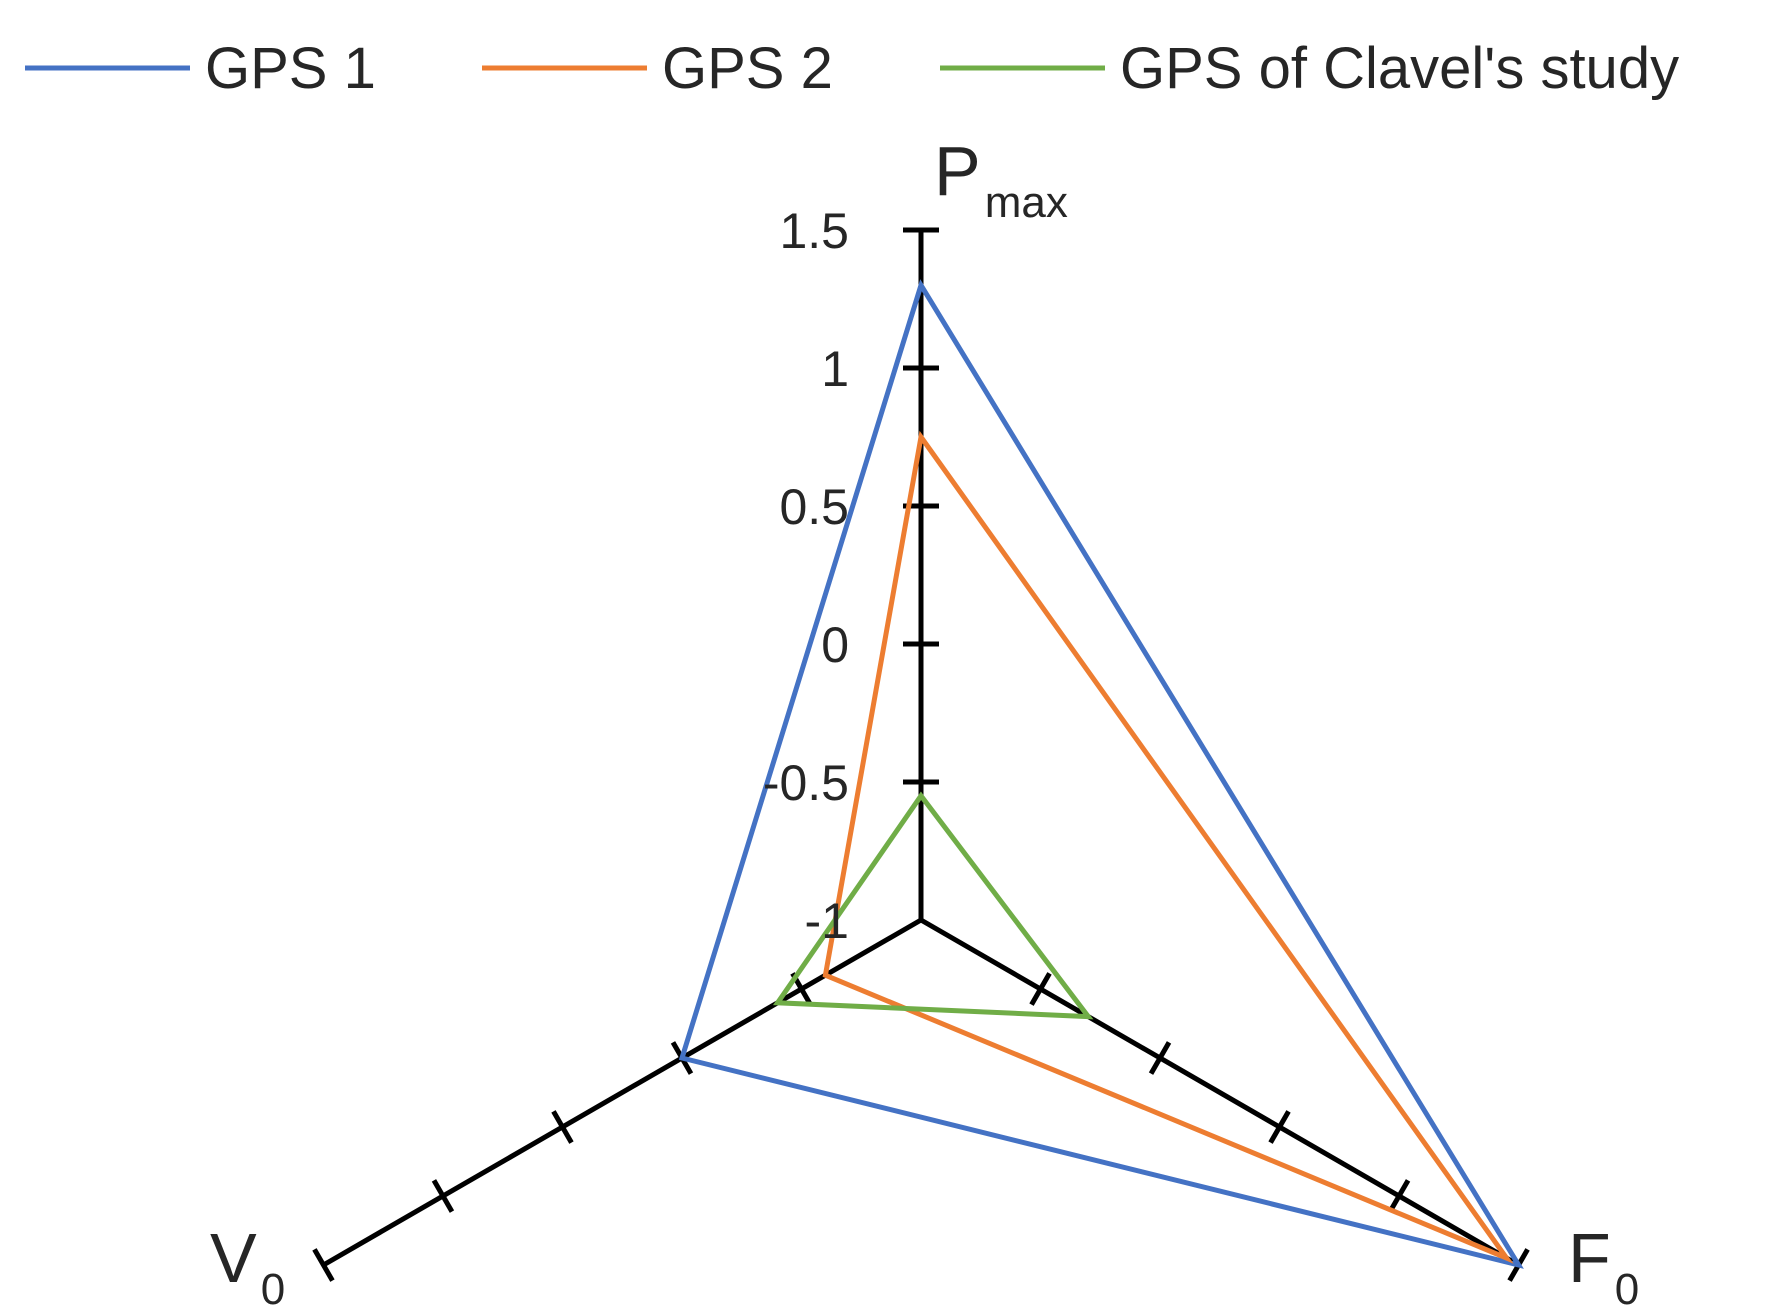  What do you see at coordinates (290, 68) in the screenshot?
I see `legend-label-1: GPS 1` at bounding box center [290, 68].